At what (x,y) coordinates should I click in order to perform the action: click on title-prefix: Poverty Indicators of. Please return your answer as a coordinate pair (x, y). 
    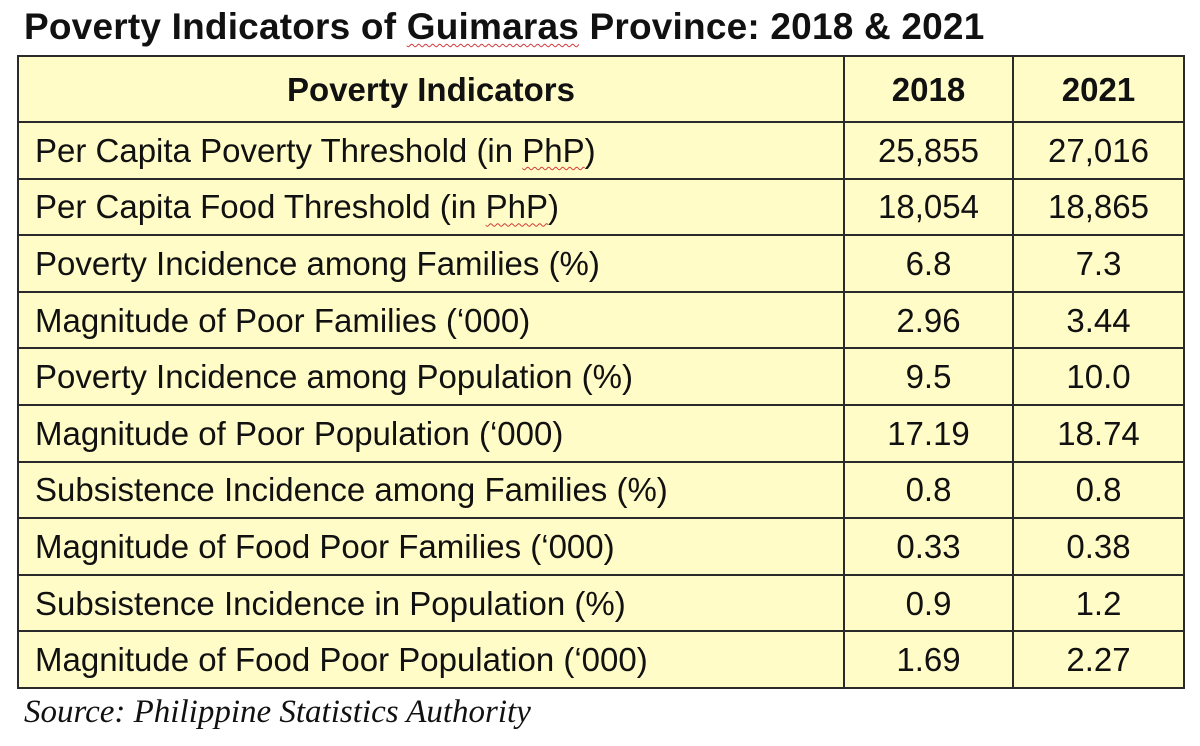
    Looking at the image, I should click on (215, 26).